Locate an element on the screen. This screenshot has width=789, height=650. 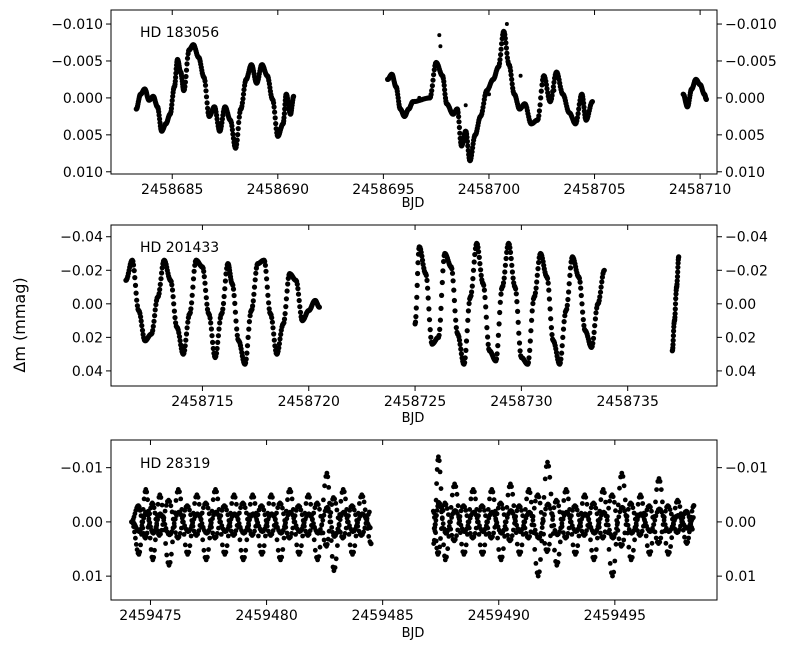
x-tick-label: 2458690 is located at coordinates (278, 190).